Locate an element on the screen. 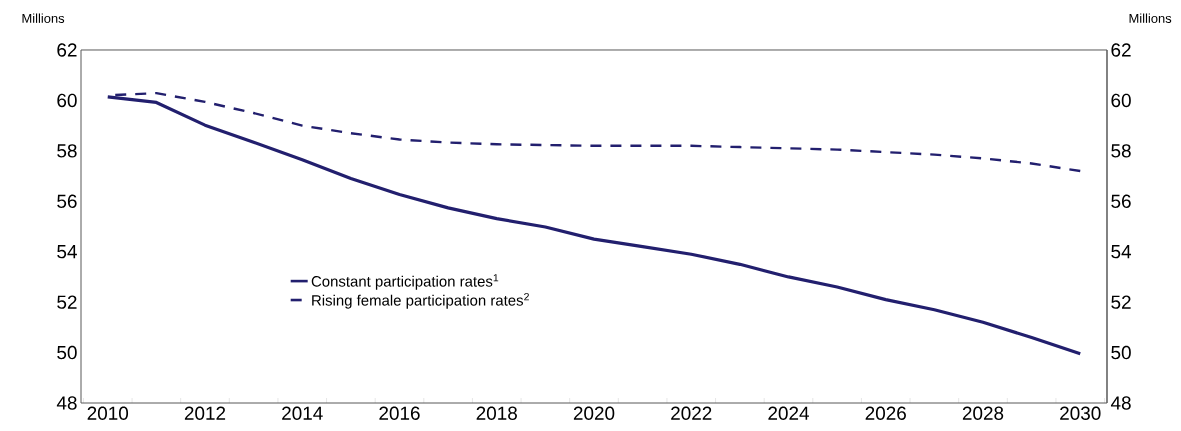  legend-label: Rising female participation rates$^{2}$ is located at coordinates (420, 301).